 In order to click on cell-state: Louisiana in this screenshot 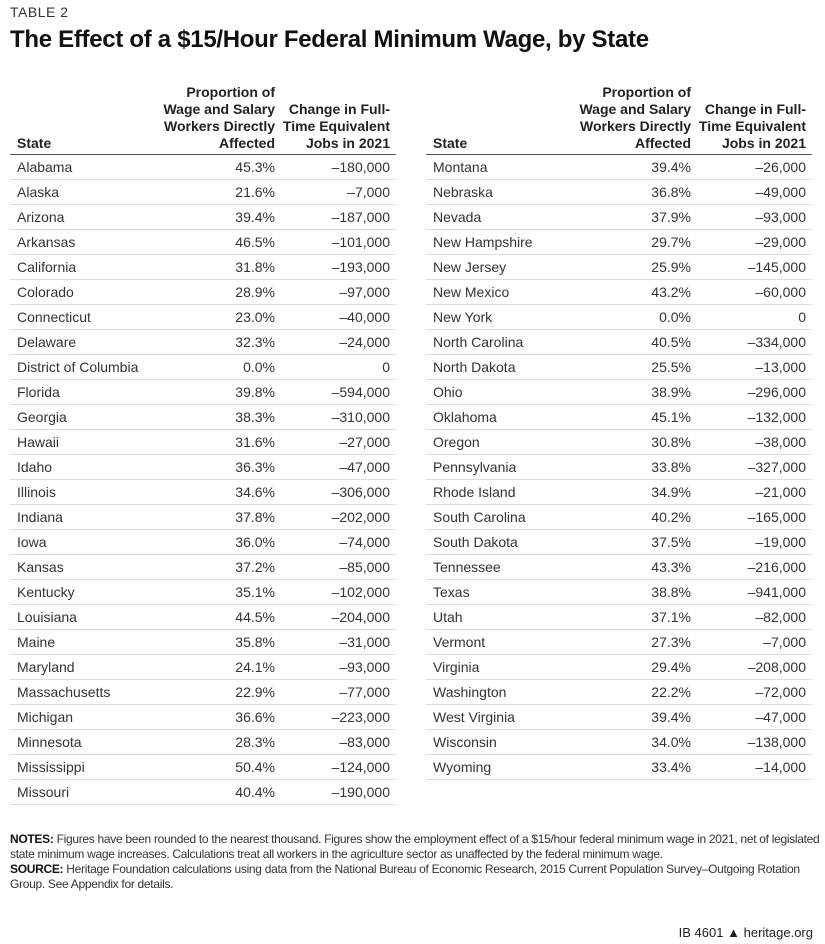, I will do `click(47, 617)`.